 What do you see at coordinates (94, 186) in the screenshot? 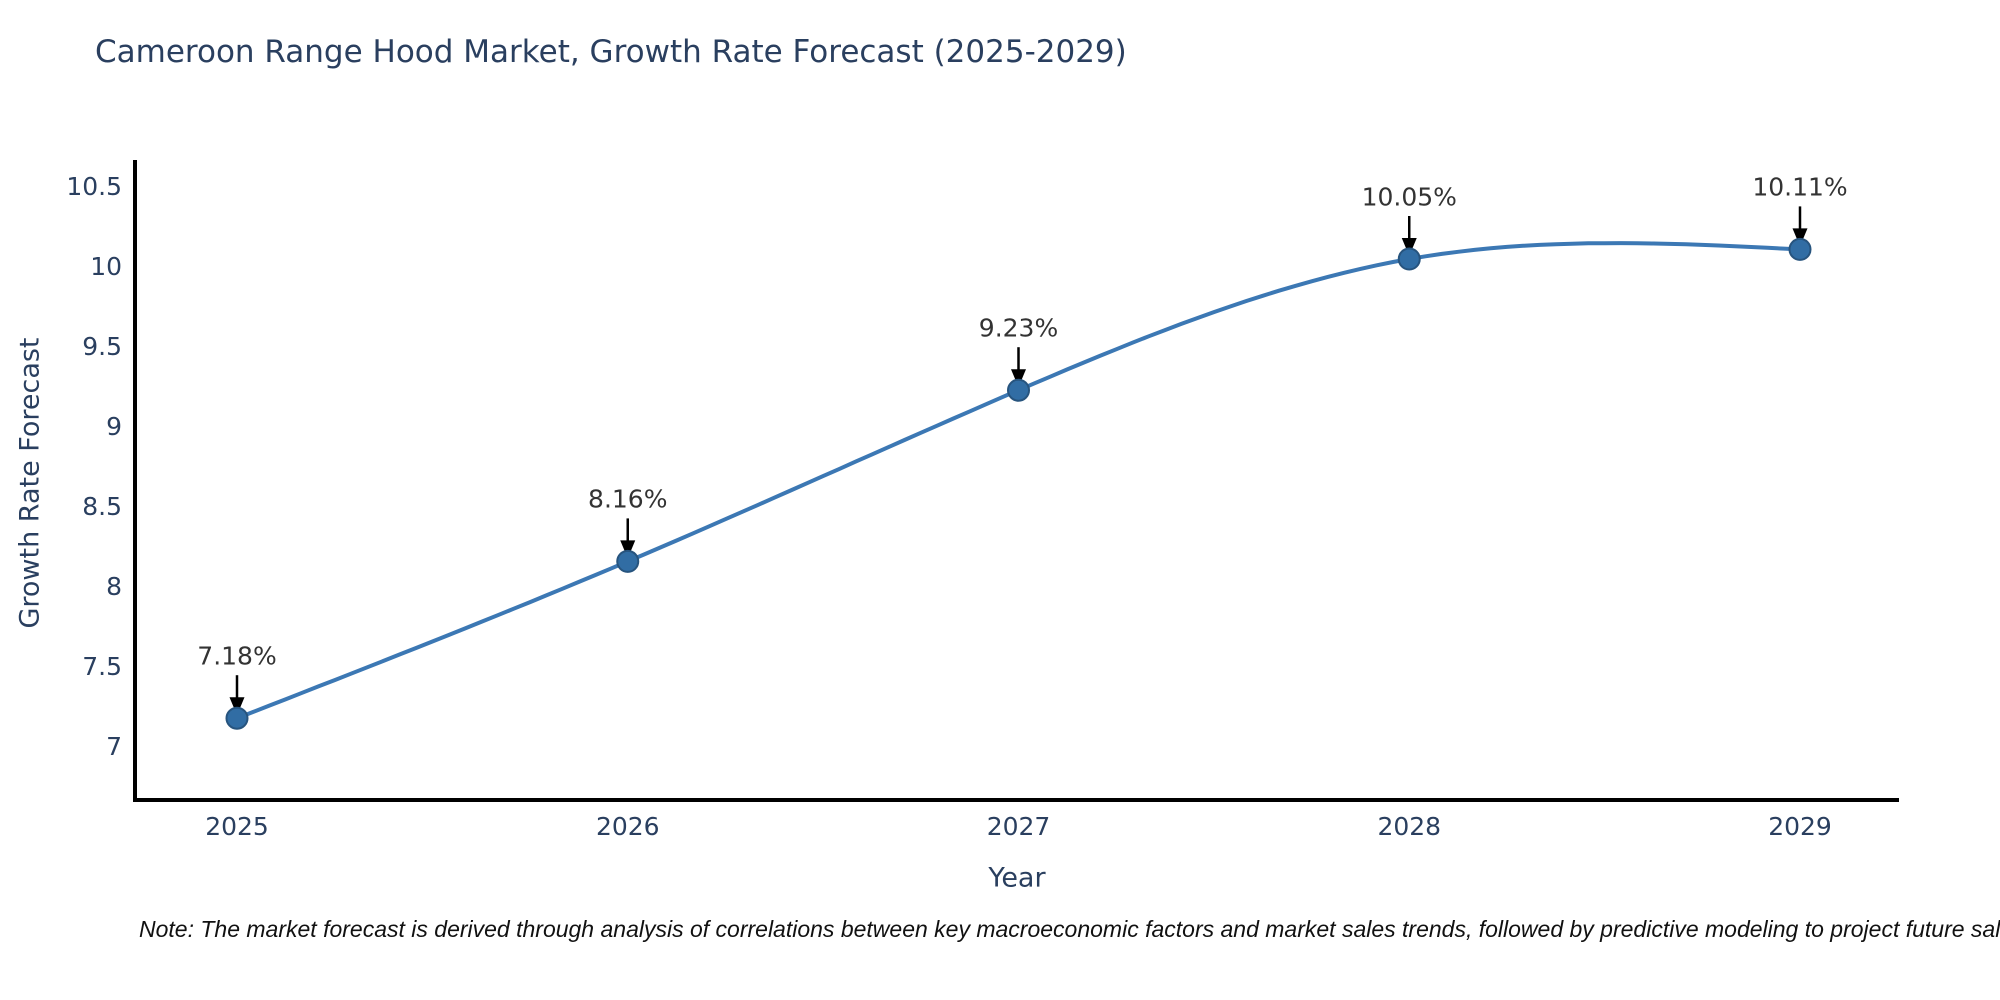
I see `y-axis-tick-label: 10.5` at bounding box center [94, 186].